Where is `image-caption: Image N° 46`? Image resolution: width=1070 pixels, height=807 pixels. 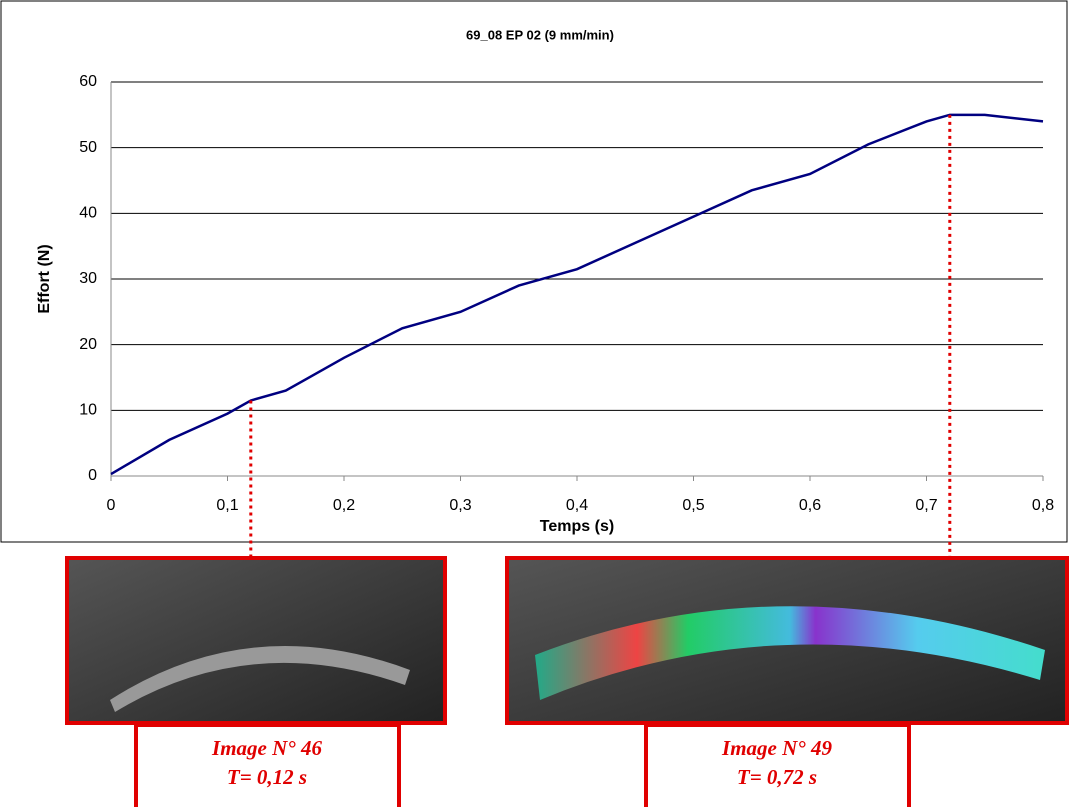
image-caption: Image N° 46 is located at coordinates (266, 748).